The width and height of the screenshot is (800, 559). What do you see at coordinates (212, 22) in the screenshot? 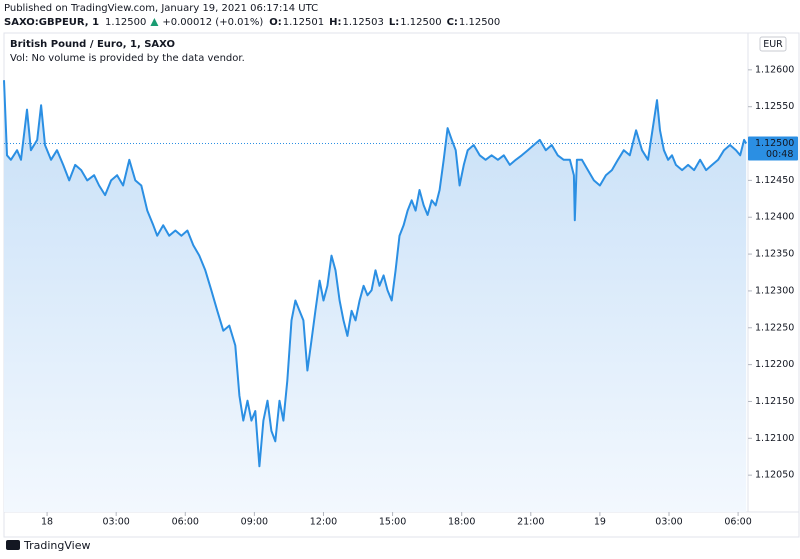
I see `legend-text: +0.00012 (+0.01%)` at bounding box center [212, 22].